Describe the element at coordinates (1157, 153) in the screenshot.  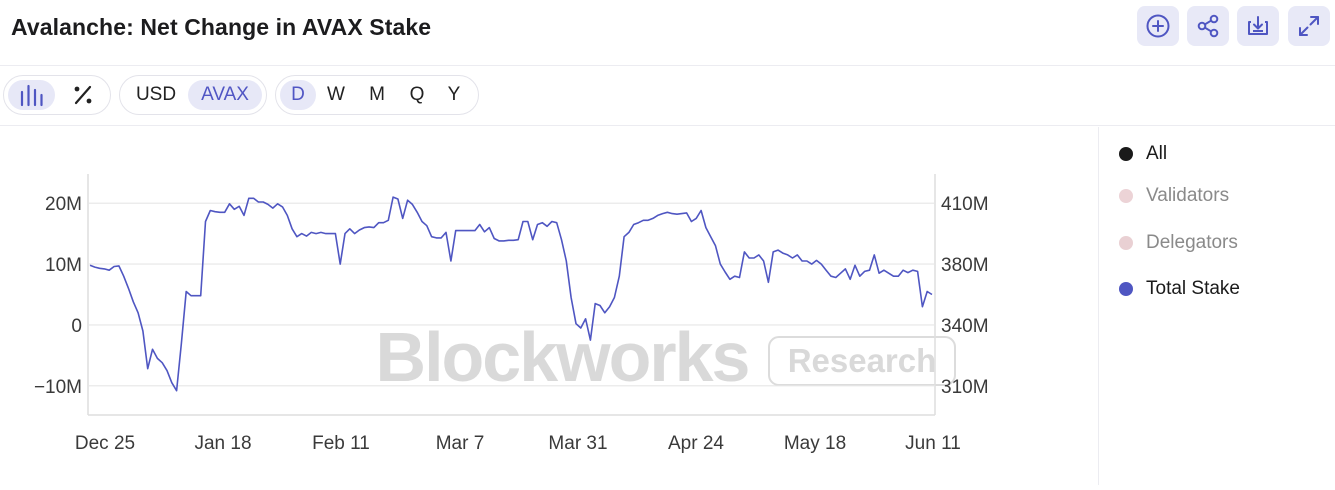
I see `legend-label-all: All` at that location.